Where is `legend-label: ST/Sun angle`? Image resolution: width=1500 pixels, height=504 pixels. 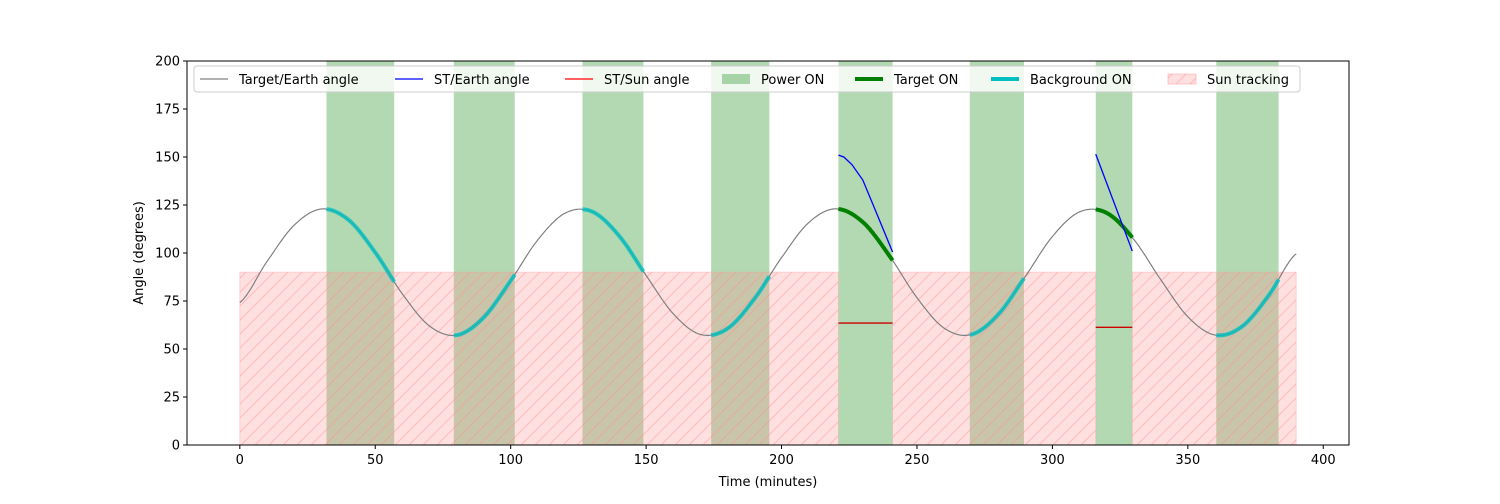 legend-label: ST/Sun angle is located at coordinates (647, 80).